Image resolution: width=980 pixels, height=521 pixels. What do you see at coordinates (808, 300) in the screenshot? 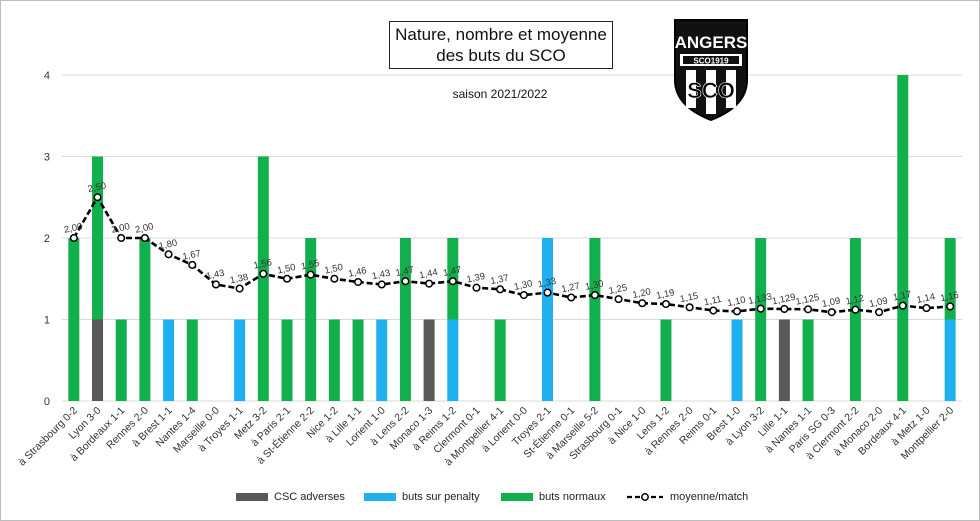
I see `moyenne-data-label: 1,125` at bounding box center [808, 300].